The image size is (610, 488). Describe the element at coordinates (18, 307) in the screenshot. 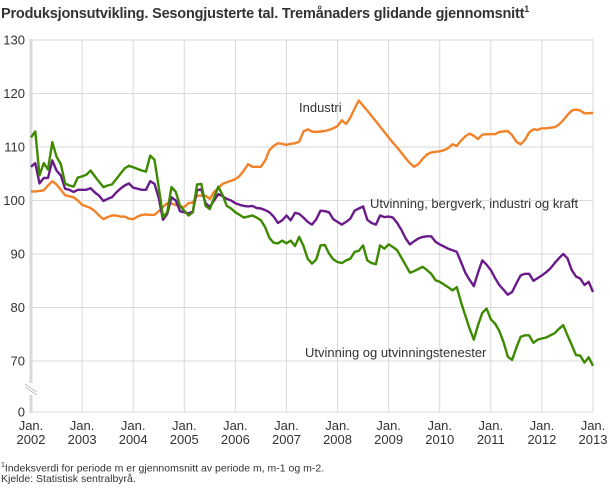

I see `y-tick-label: 80` at that location.